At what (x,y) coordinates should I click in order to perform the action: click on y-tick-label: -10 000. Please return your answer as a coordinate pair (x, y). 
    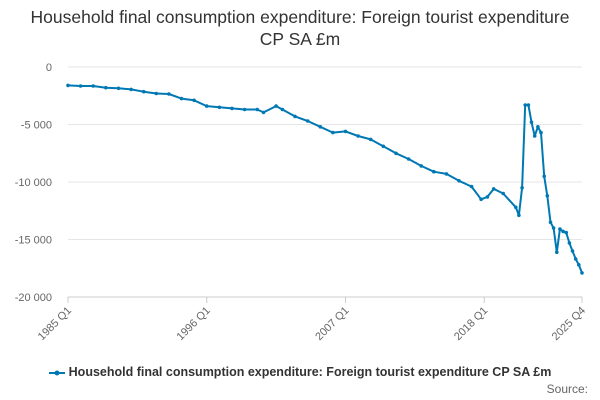
    Looking at the image, I should click on (33, 183).